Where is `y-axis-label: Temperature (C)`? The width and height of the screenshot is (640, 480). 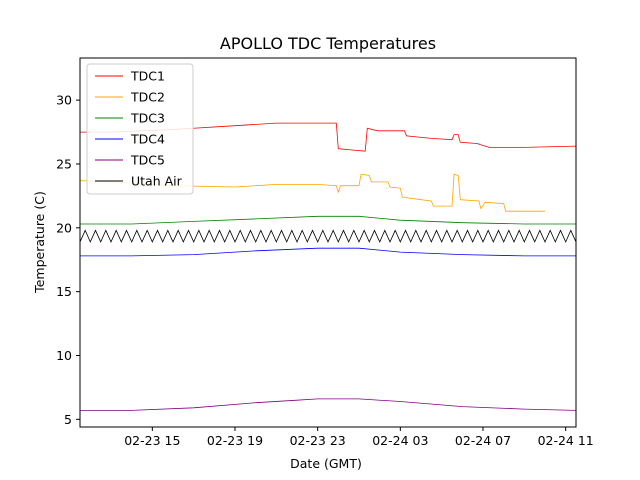
y-axis-label: Temperature (C) is located at coordinates (39, 242).